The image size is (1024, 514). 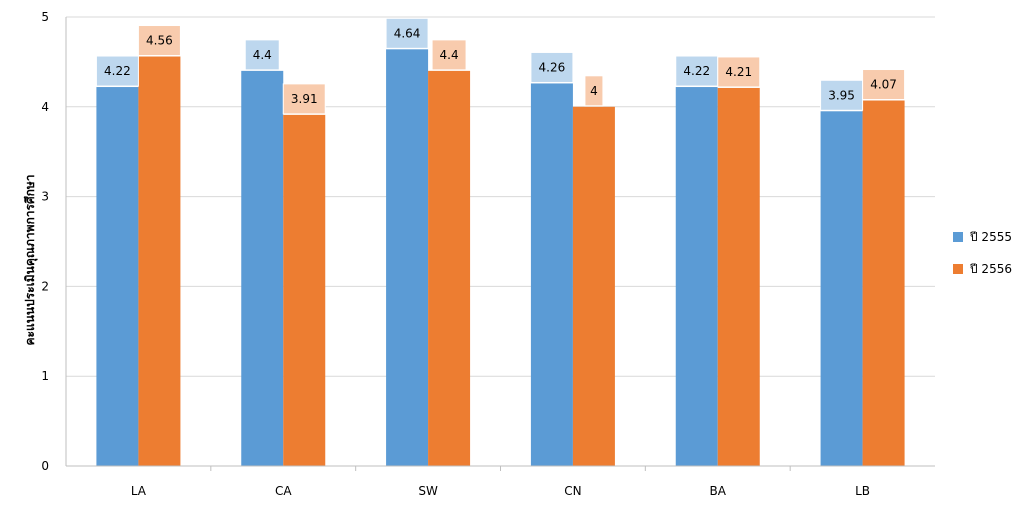 I want to click on y-tick-label: 3, so click(x=45, y=197).